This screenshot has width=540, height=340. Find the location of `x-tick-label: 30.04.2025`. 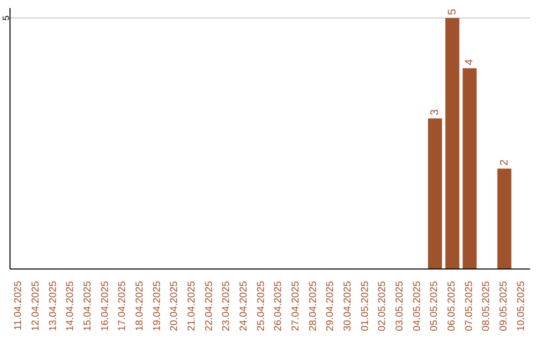

x-tick-label: 30.04.2025 is located at coordinates (348, 306).